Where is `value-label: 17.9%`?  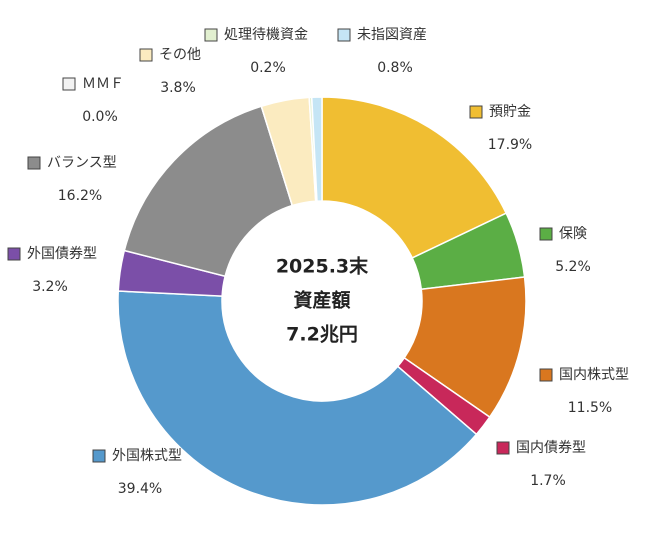 value-label: 17.9% is located at coordinates (510, 145).